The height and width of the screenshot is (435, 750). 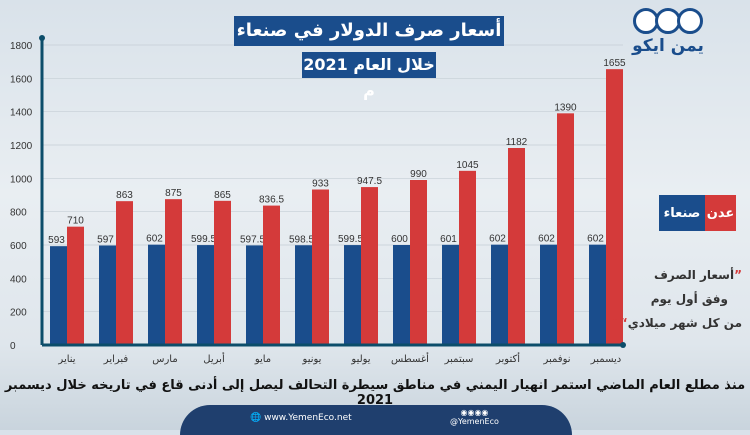 What do you see at coordinates (668, 46) in the screenshot?
I see `logo-text: يمن ايكو` at bounding box center [668, 46].